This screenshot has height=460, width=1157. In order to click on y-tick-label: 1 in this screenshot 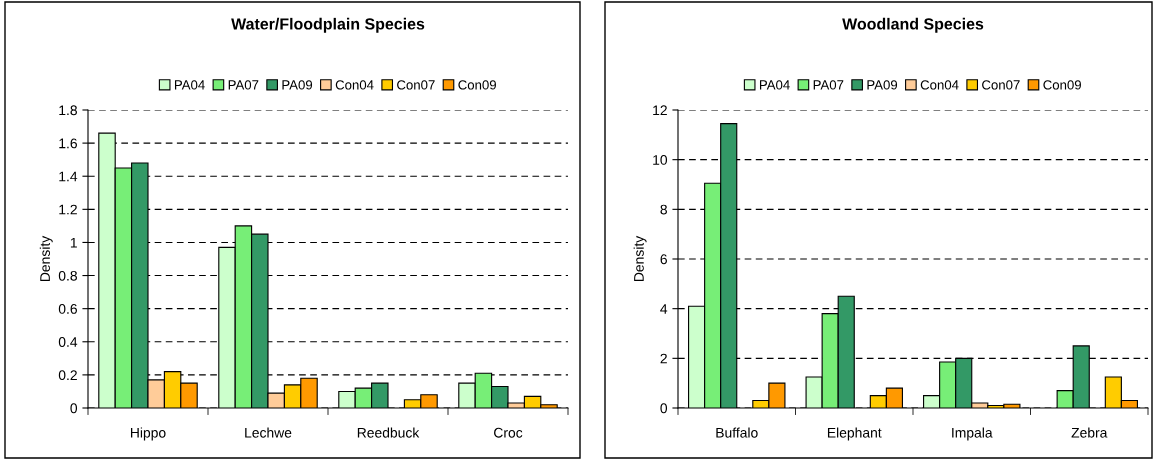, I will do `click(73, 242)`.